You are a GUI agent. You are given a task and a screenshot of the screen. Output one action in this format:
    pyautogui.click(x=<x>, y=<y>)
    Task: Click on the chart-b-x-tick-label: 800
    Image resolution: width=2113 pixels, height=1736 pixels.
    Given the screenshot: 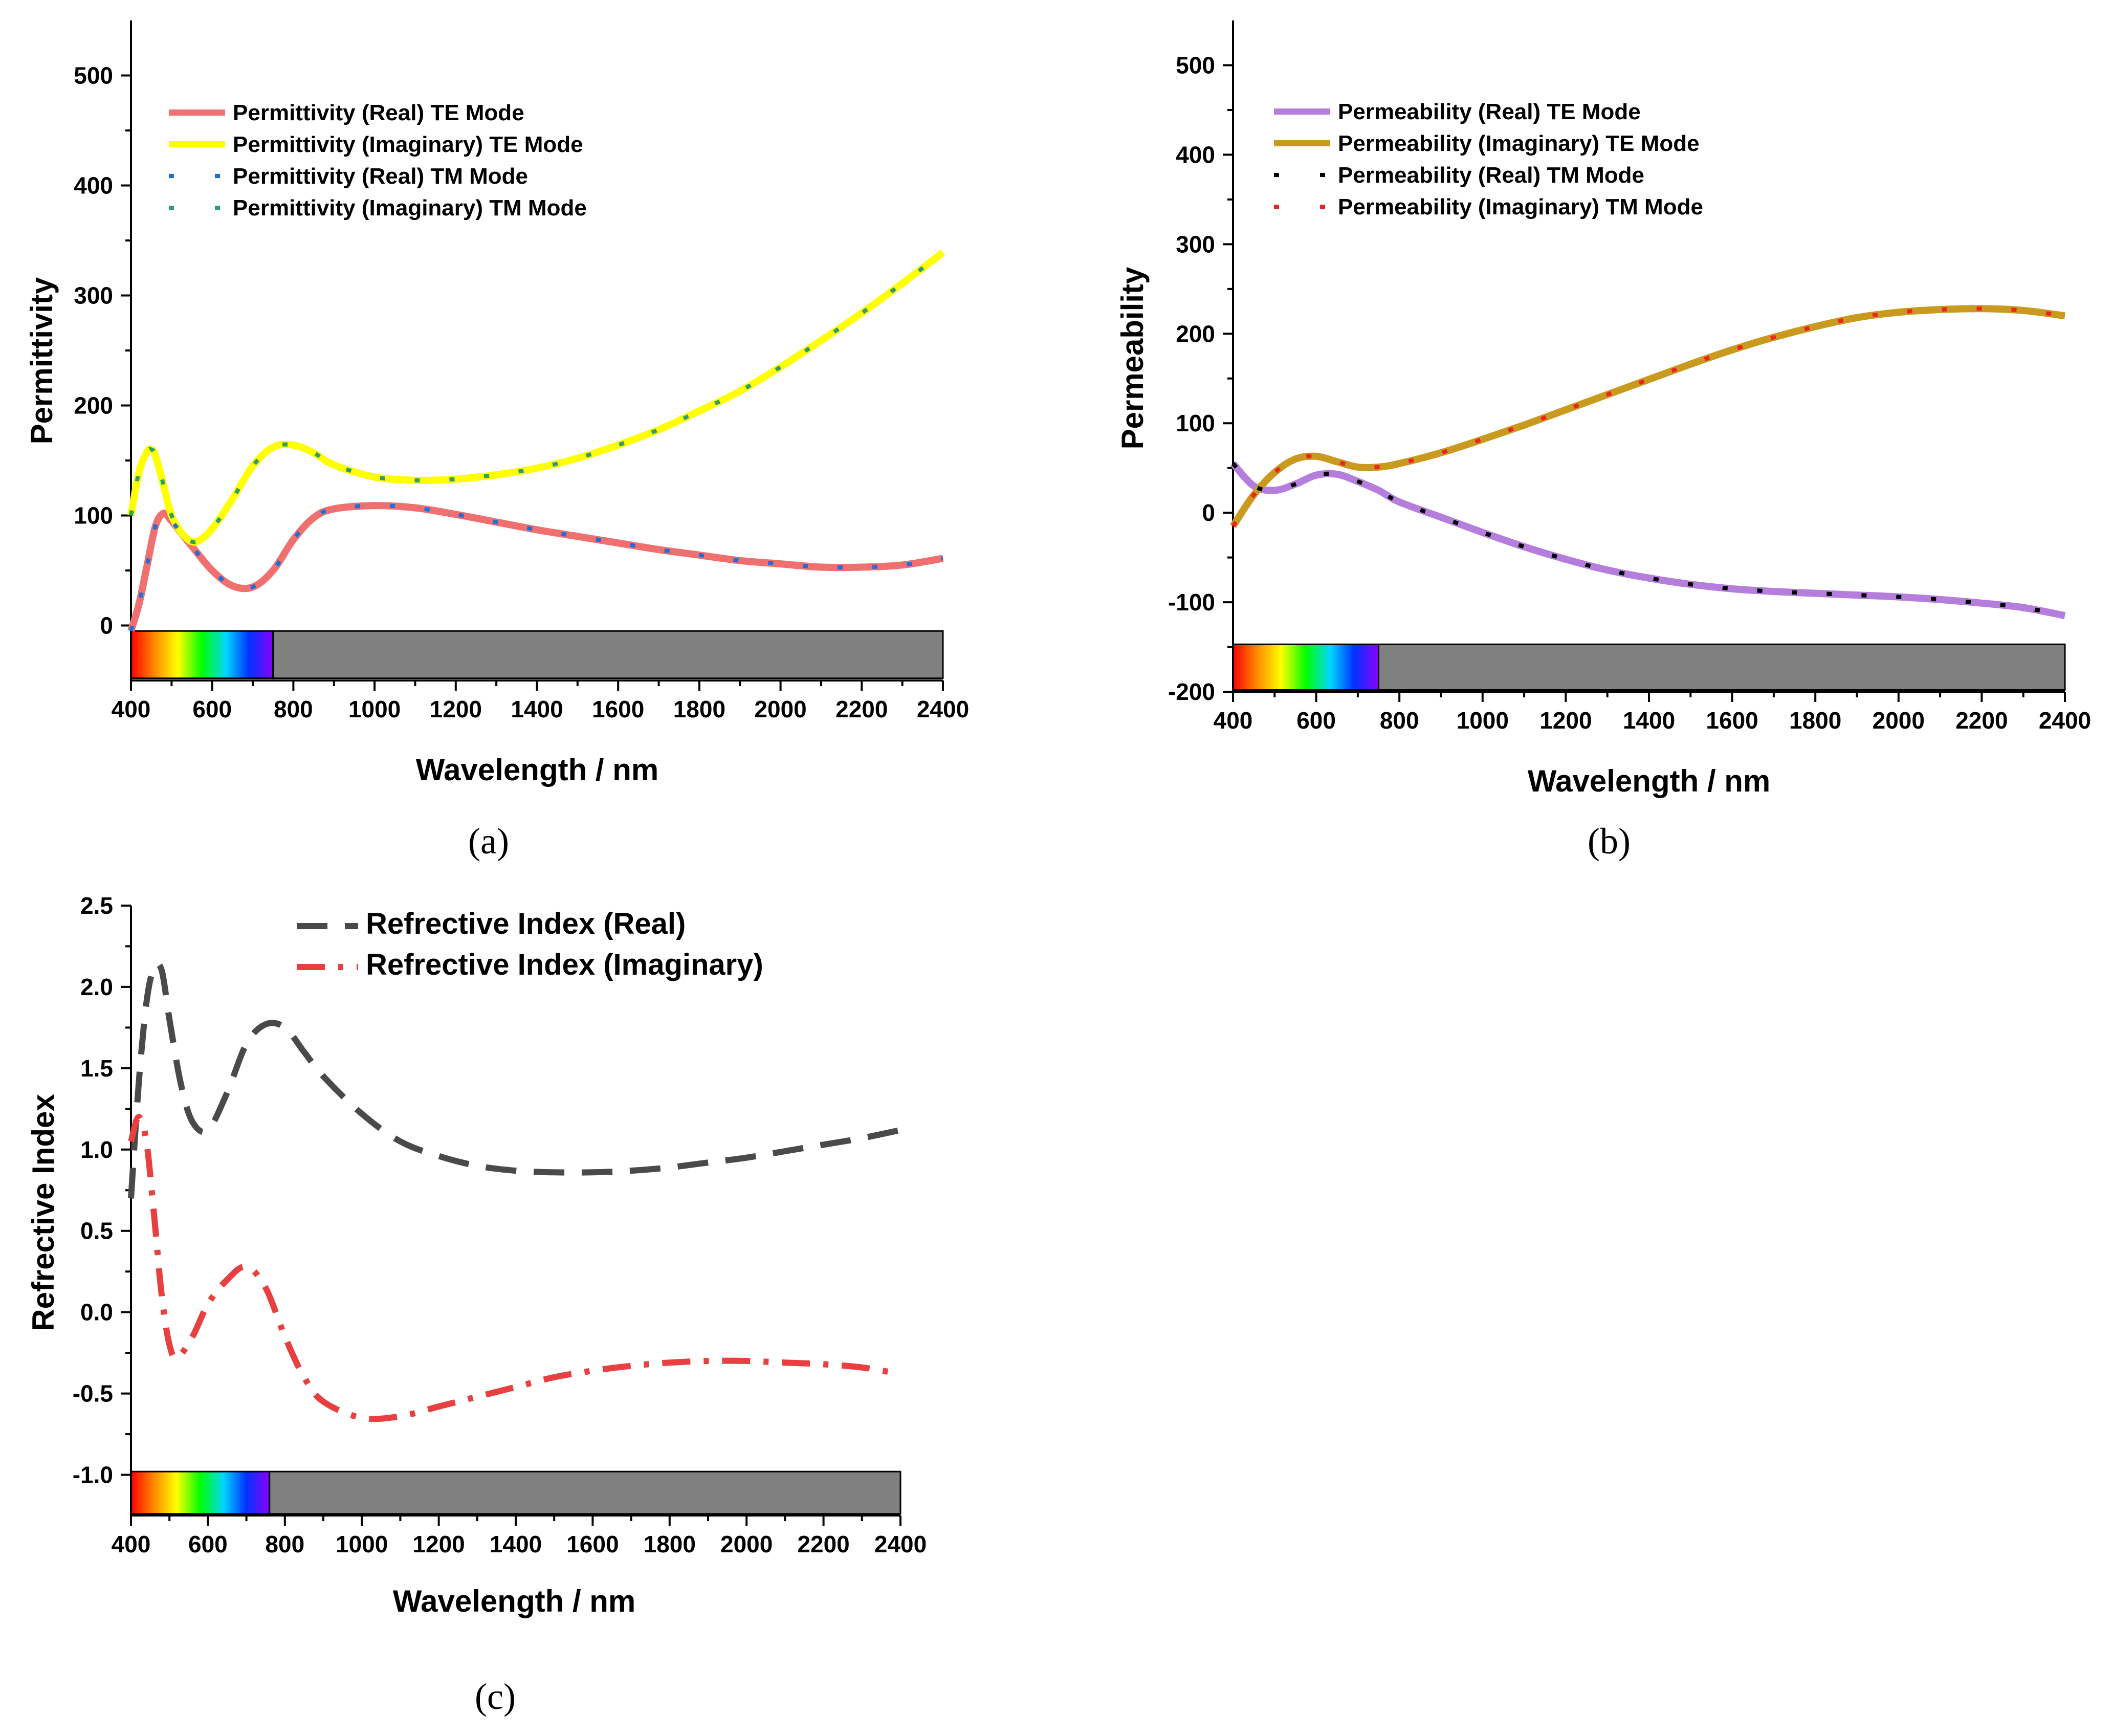 What is the action you would take?
    pyautogui.click(x=1400, y=720)
    